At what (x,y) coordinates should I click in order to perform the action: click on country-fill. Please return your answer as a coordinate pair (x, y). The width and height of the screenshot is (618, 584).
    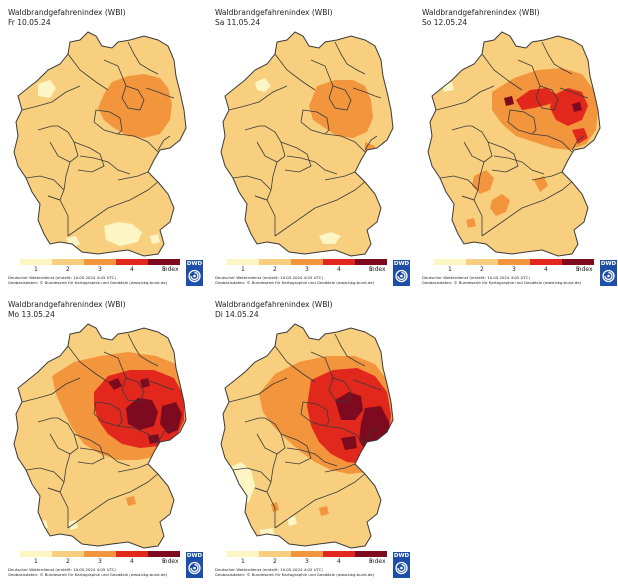
    Looking at the image, I should click on (100, 144).